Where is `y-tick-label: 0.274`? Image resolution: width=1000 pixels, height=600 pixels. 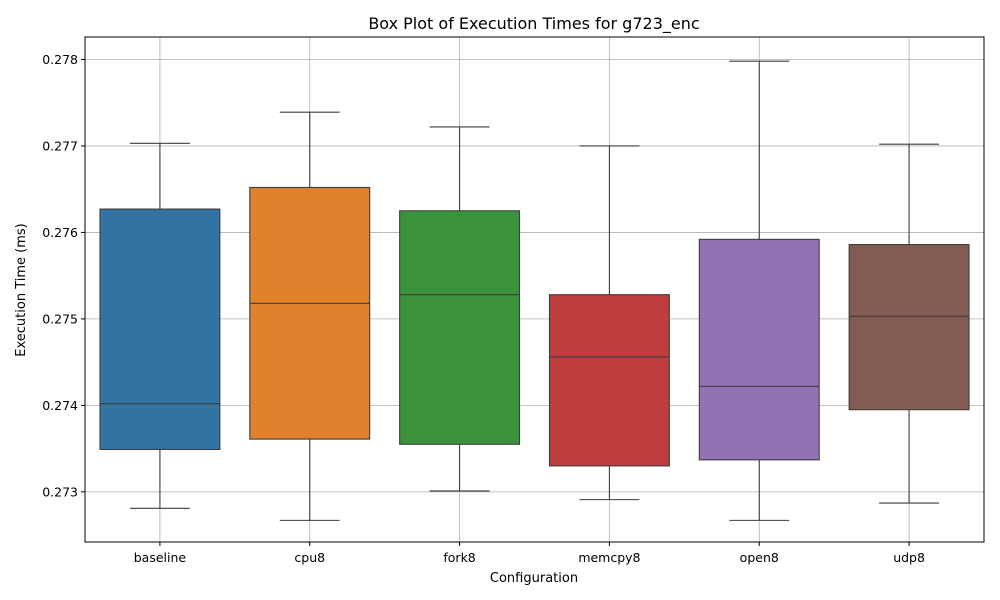 y-tick-label: 0.274 is located at coordinates (60, 405).